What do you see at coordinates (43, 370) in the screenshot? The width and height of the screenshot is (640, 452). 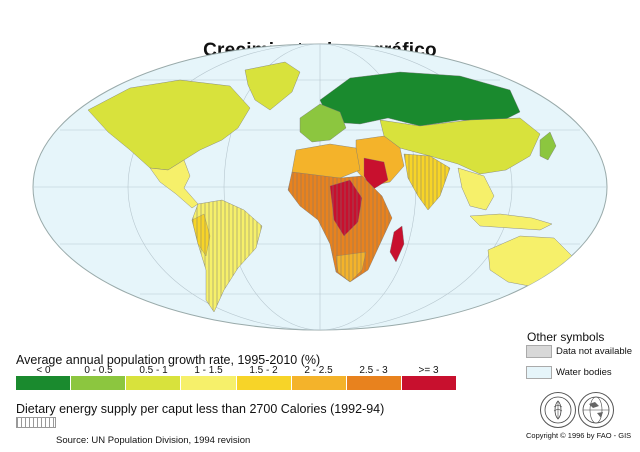 I see `legend-label-0: < 0` at bounding box center [43, 370].